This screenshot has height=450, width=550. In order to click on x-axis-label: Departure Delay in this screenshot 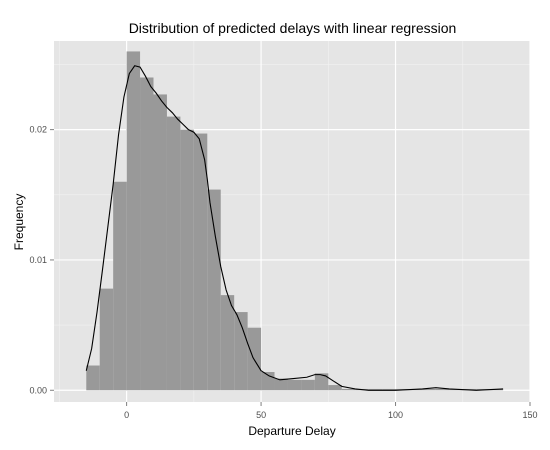, I will do `click(292, 431)`.